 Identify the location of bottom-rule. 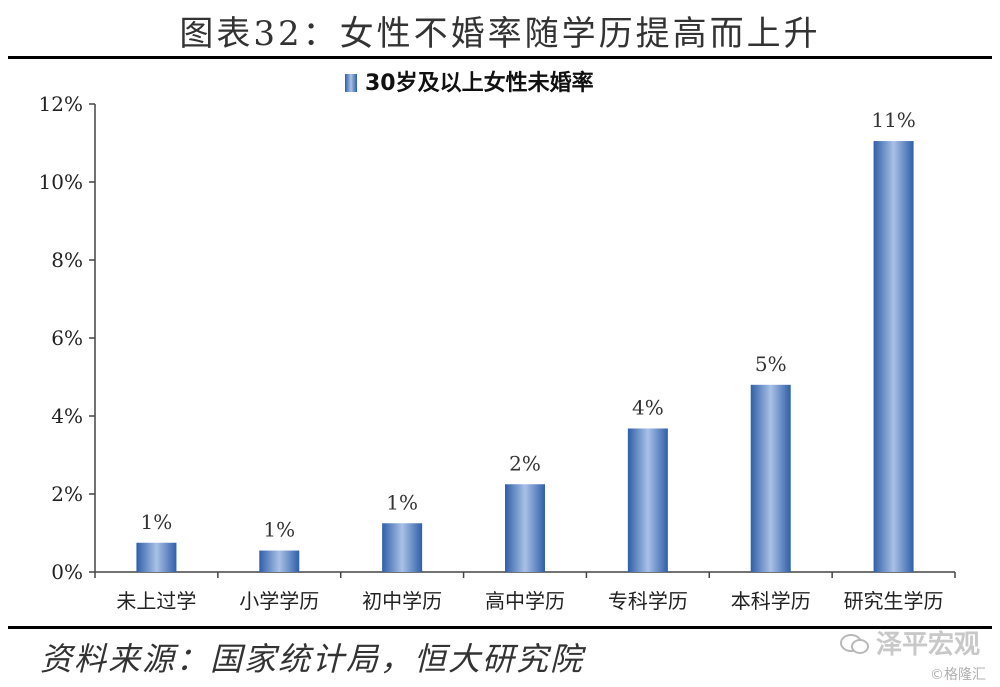
(500, 627).